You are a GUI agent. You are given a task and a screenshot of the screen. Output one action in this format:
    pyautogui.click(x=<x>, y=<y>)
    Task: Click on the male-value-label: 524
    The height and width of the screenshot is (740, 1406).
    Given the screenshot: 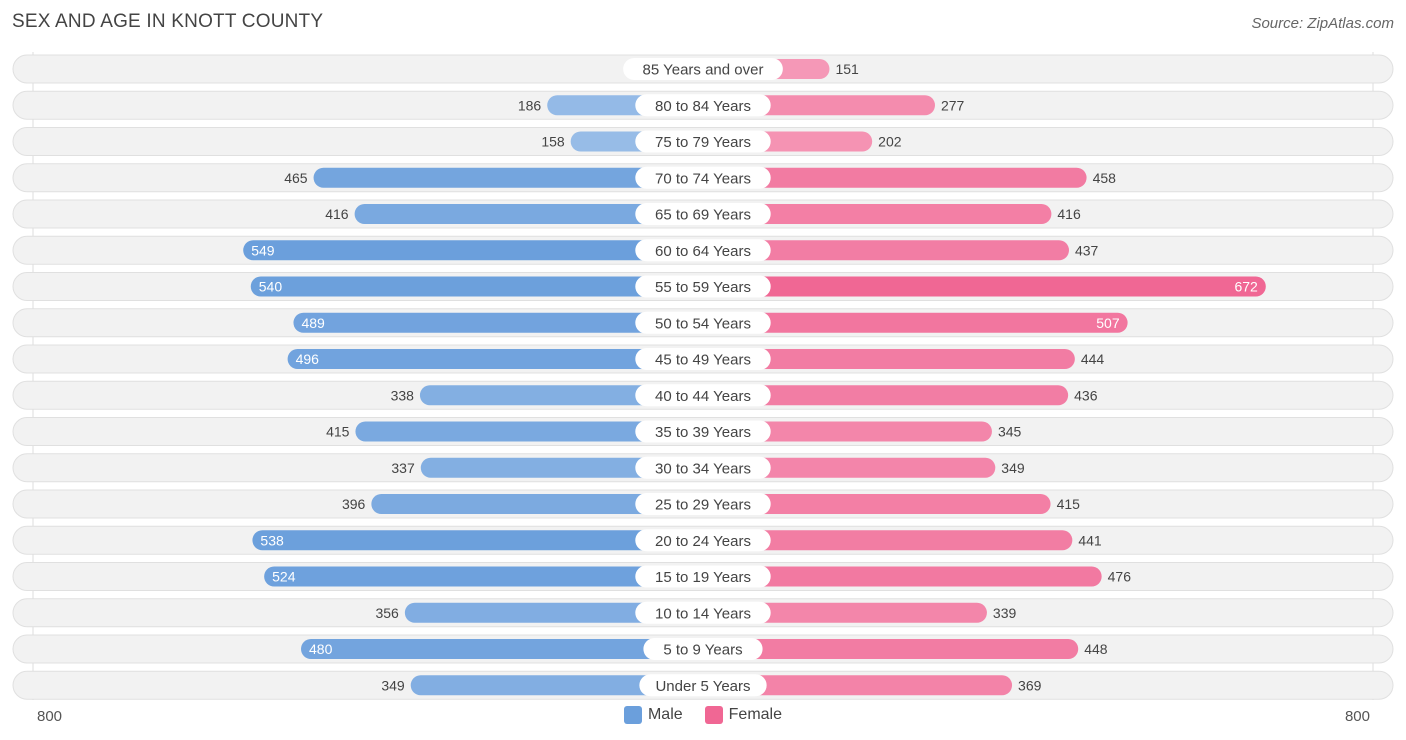 What is the action you would take?
    pyautogui.click(x=284, y=577)
    